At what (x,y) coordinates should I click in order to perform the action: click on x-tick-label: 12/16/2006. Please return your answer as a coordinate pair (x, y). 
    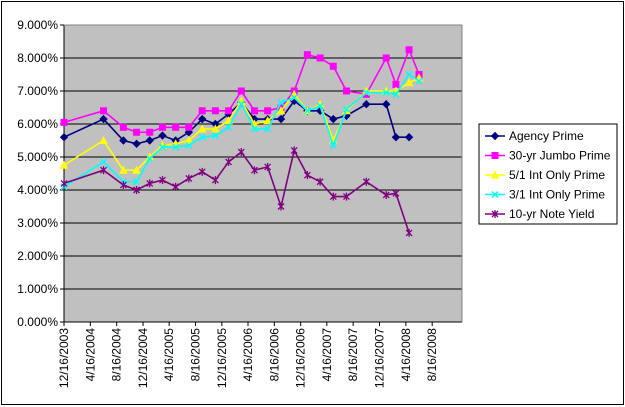
    Looking at the image, I should click on (301, 358).